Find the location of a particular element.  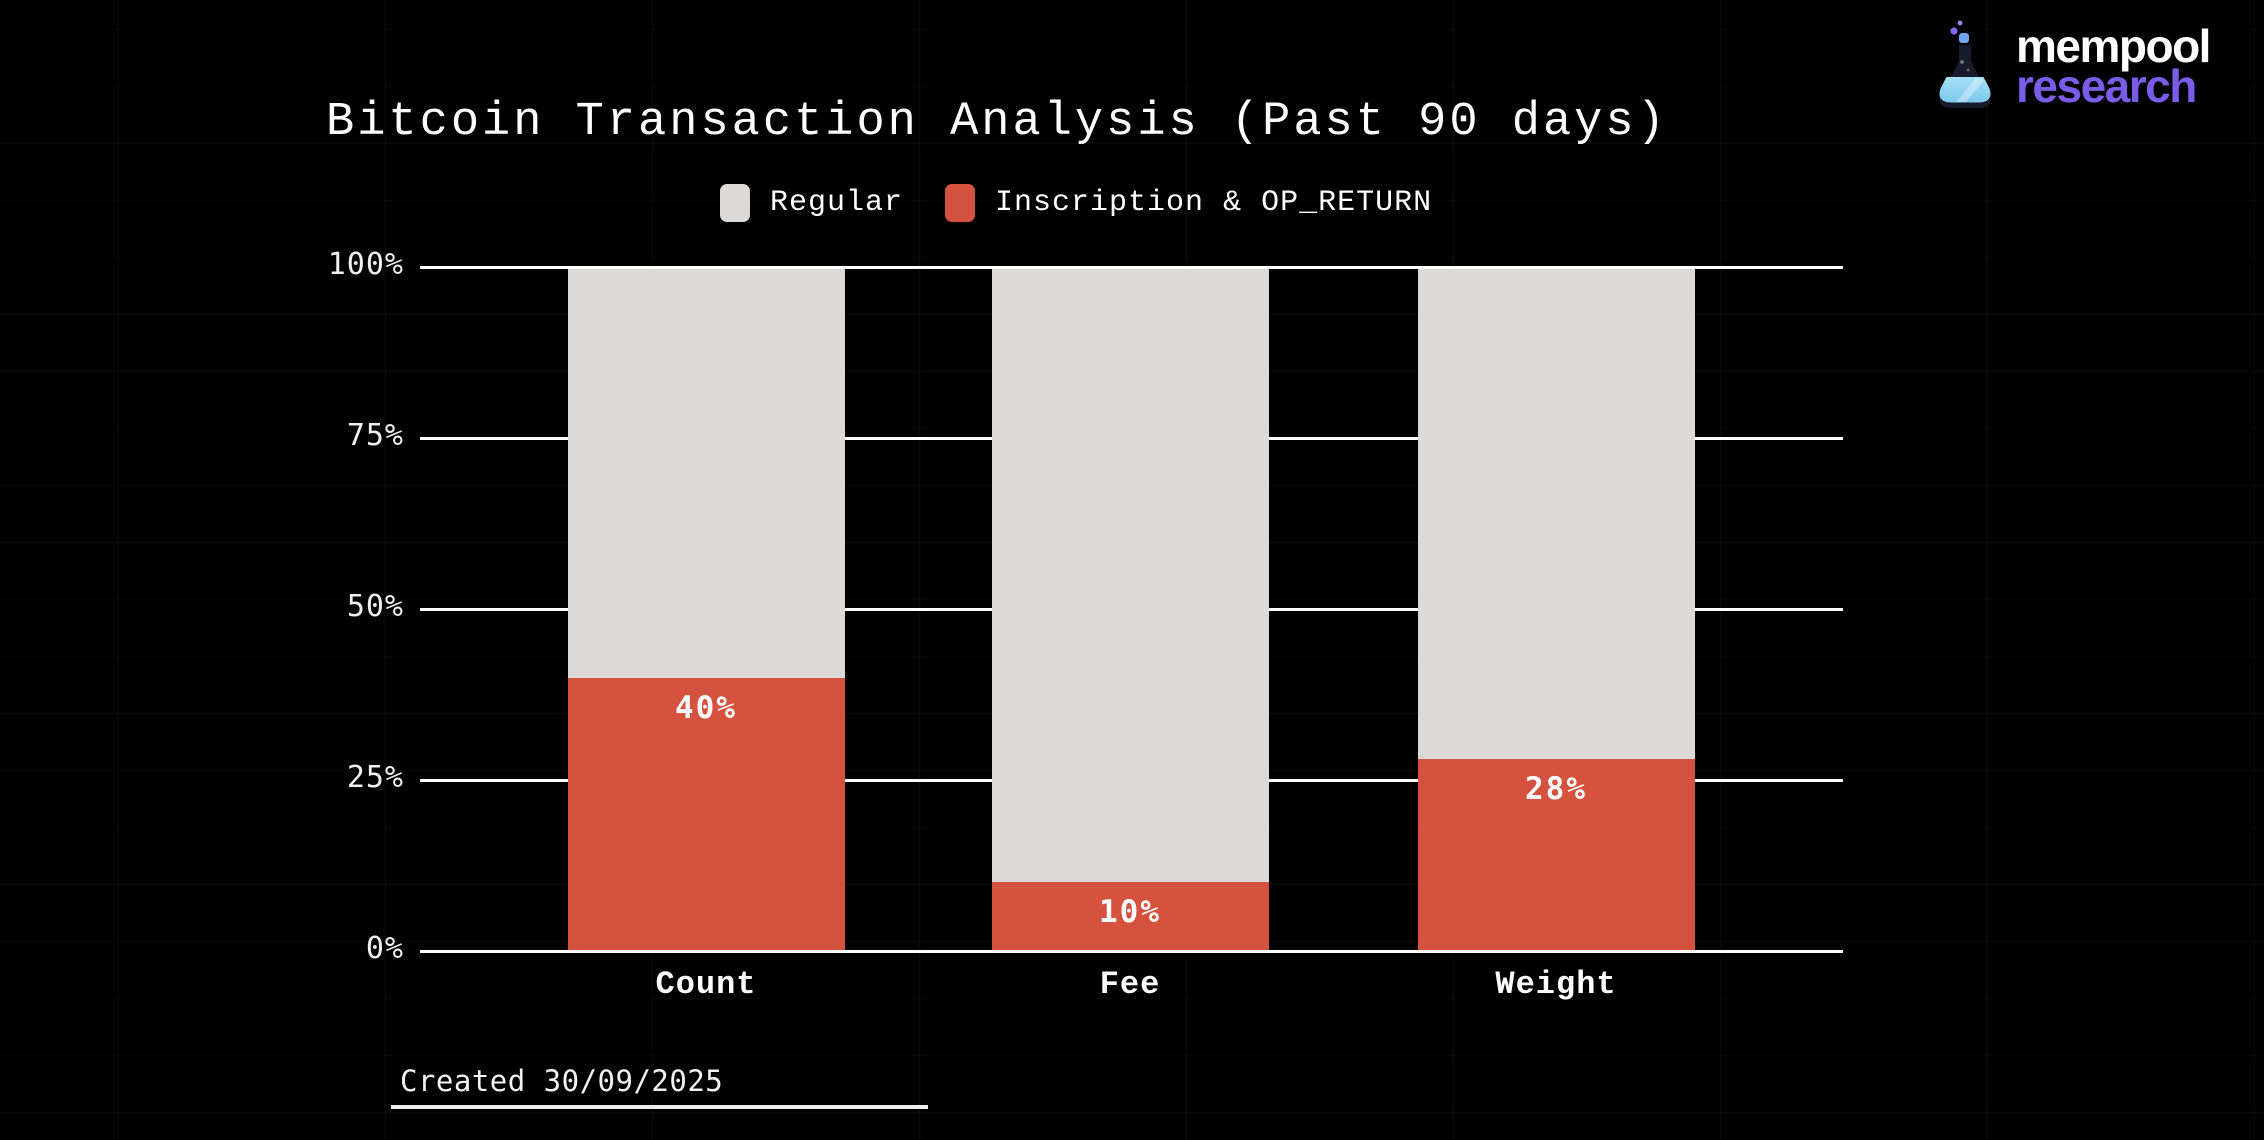

legend-item: Regular is located at coordinates (811, 203).